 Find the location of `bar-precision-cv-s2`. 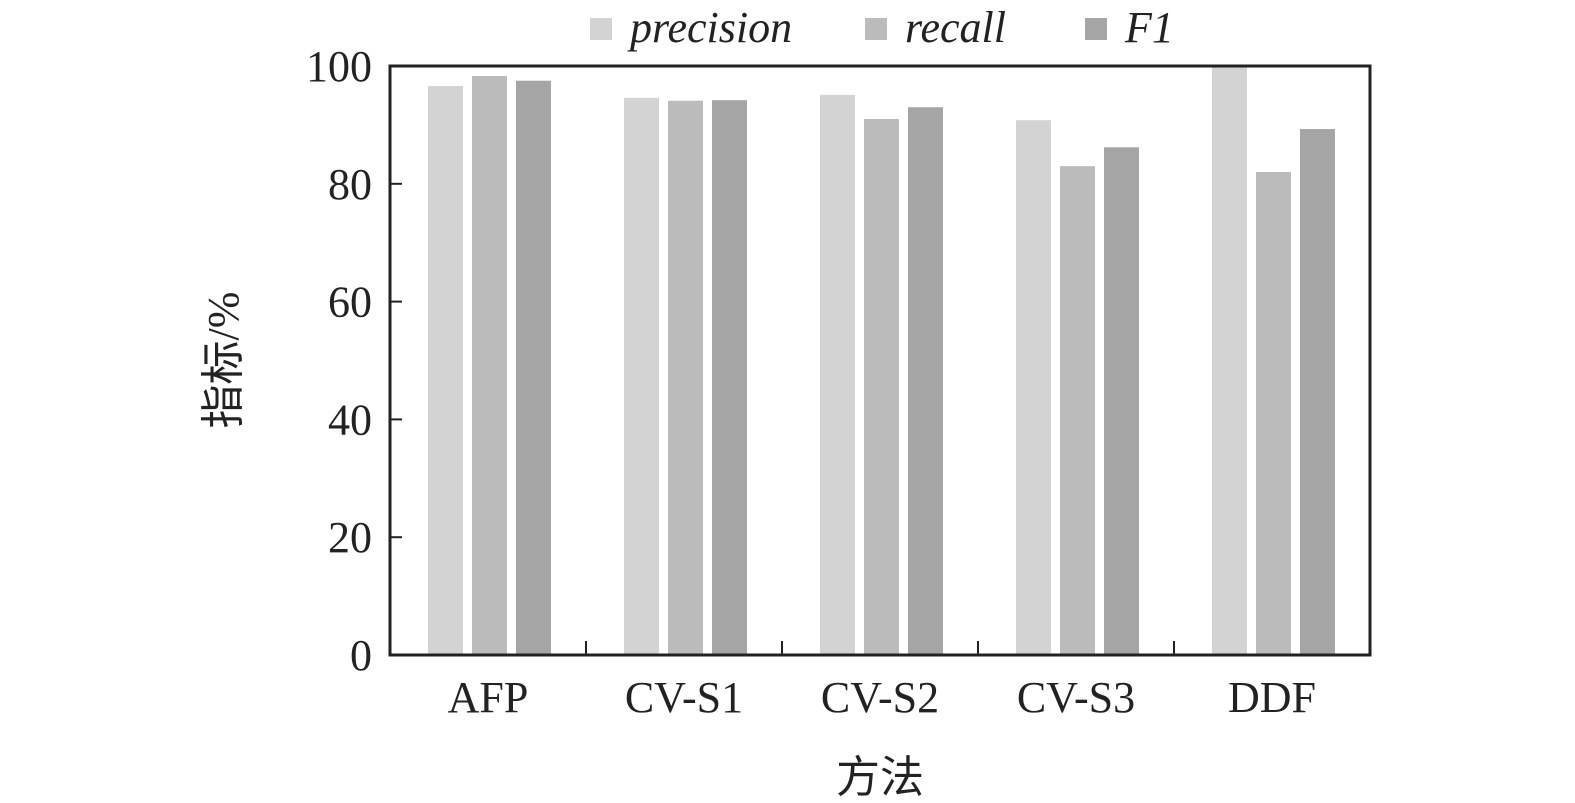

bar-precision-cv-s2 is located at coordinates (837, 374).